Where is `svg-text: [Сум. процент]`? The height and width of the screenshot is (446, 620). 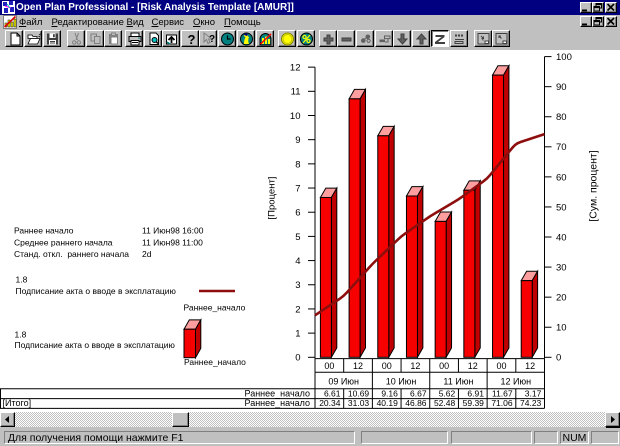 svg-text: [Сум. процент] is located at coordinates (594, 185).